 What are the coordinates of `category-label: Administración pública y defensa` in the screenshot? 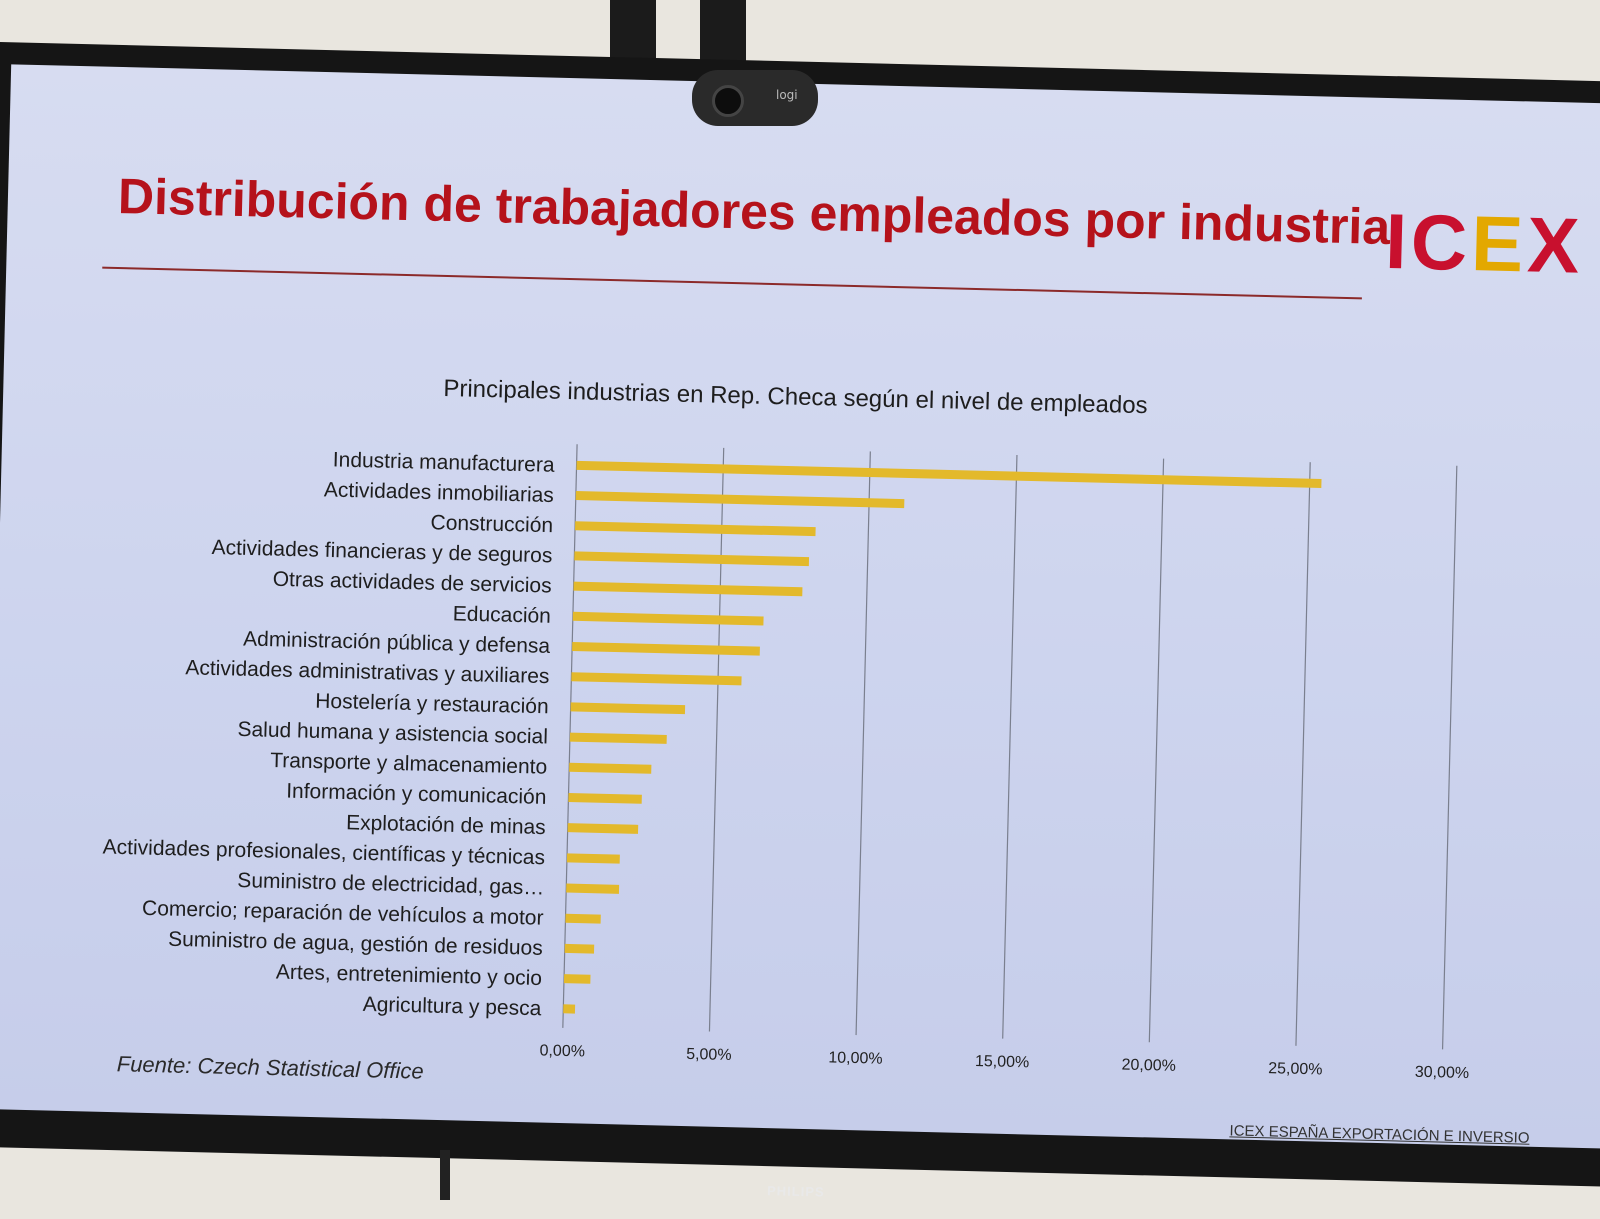 It's located at (397, 642).